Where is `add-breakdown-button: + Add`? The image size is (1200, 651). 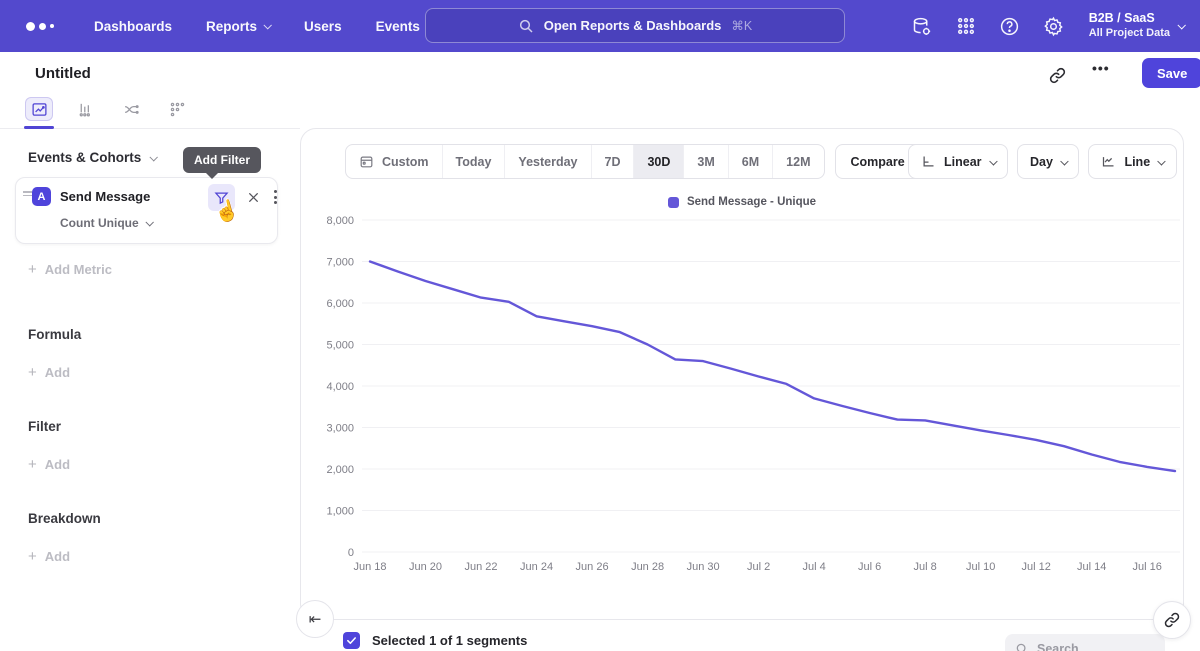 add-breakdown-button: + Add is located at coordinates (49, 556).